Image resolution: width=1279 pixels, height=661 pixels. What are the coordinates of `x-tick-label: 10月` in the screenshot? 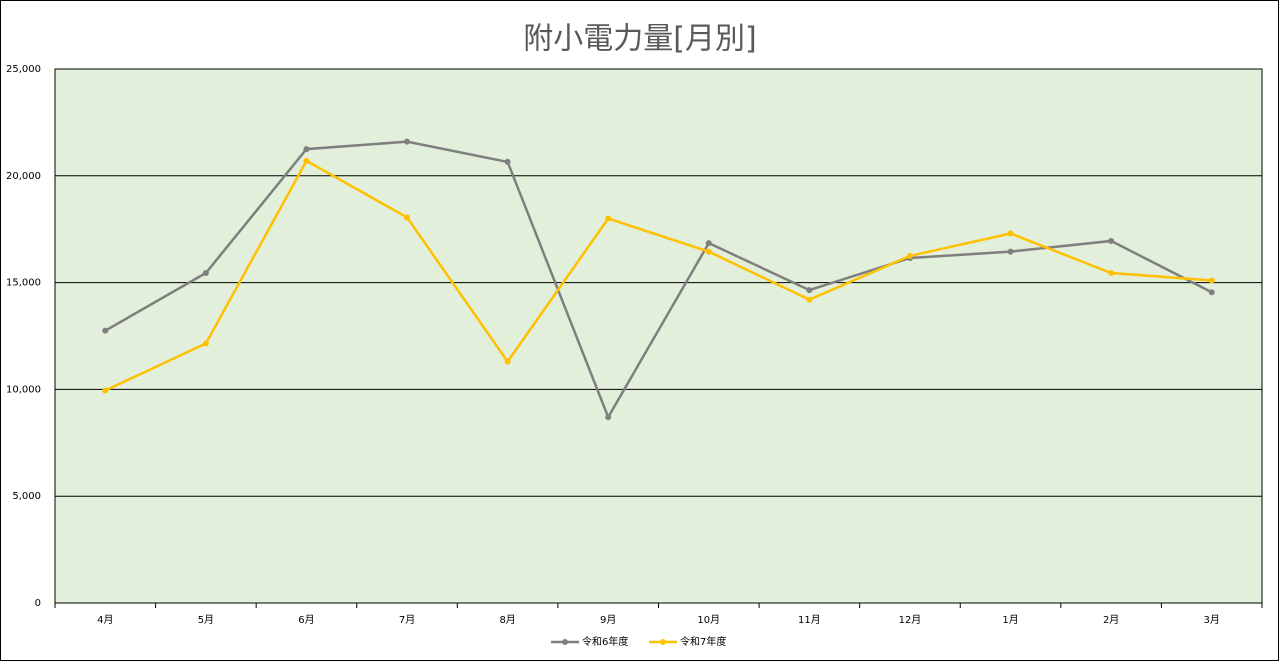 It's located at (708, 620).